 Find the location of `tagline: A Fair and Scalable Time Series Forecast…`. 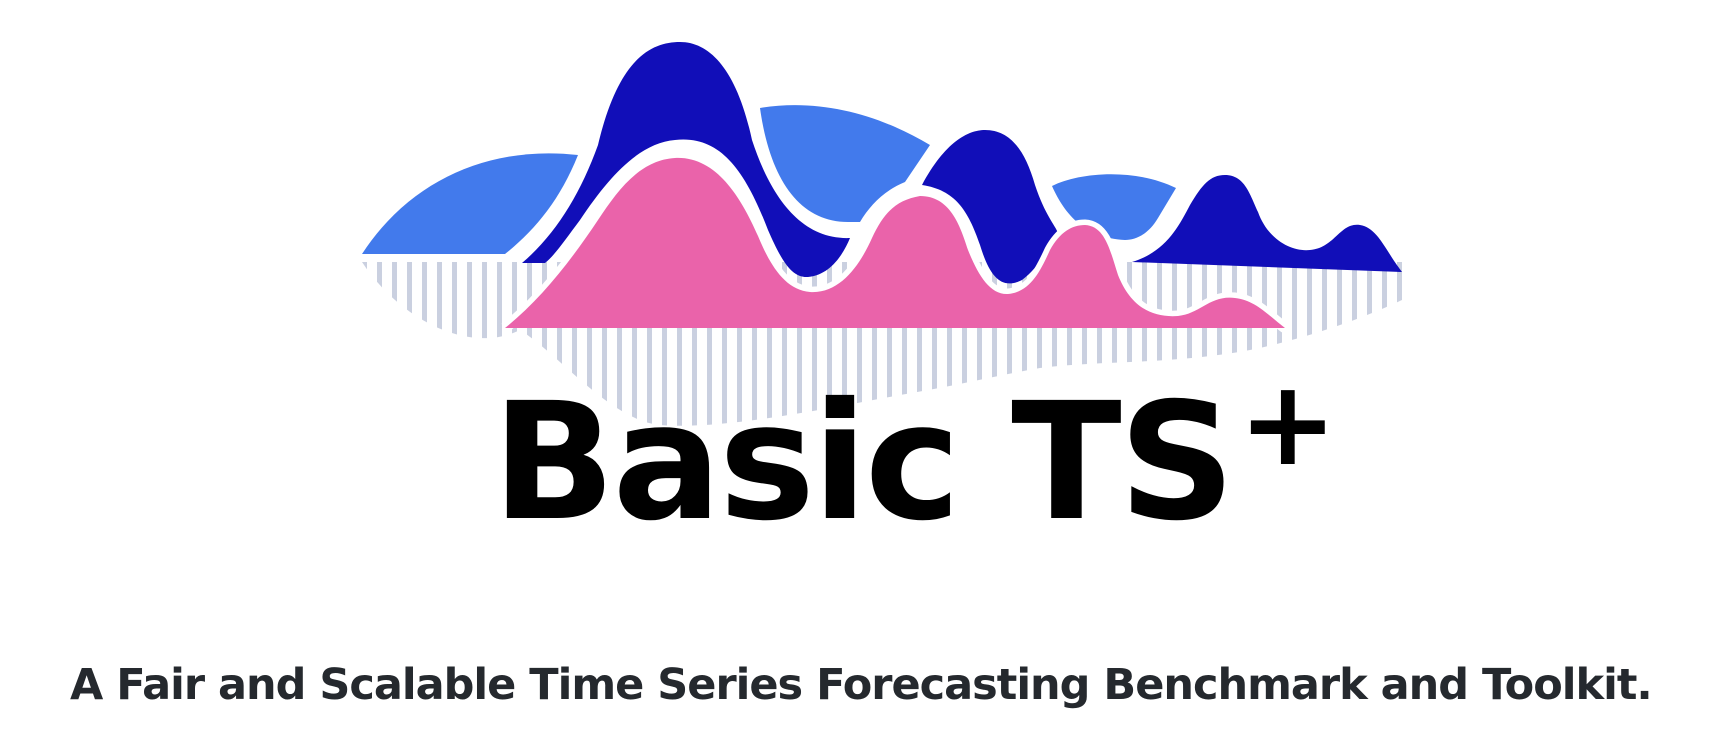

tagline: A Fair and Scalable Time Series Forecast… is located at coordinates (861, 685).